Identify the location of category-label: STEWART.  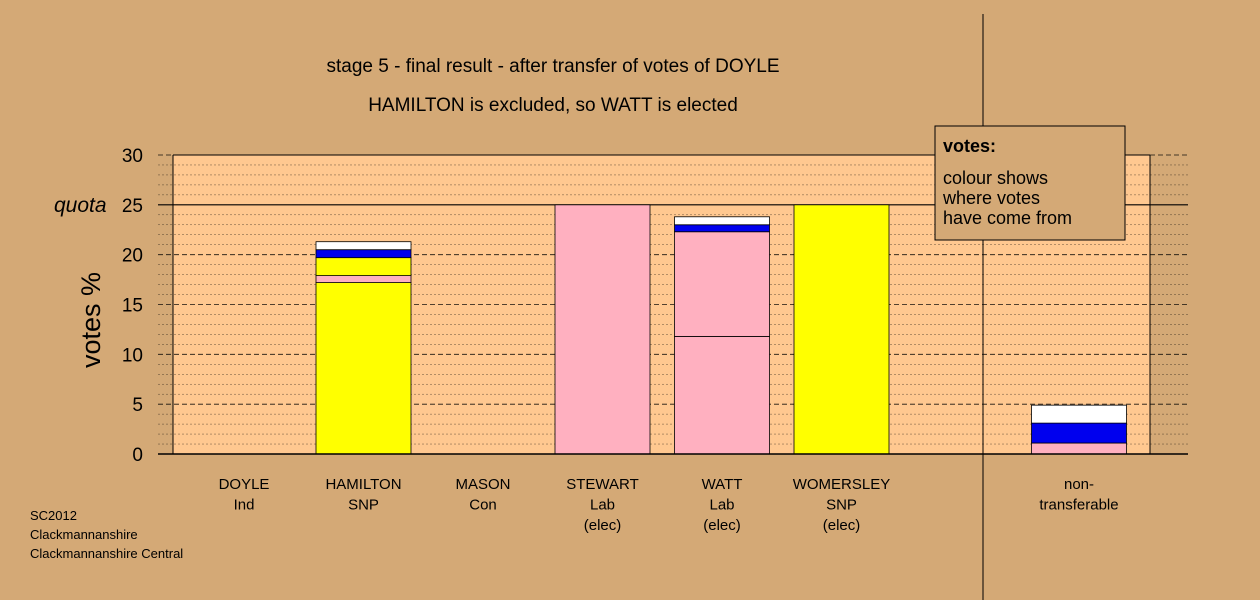
(602, 484).